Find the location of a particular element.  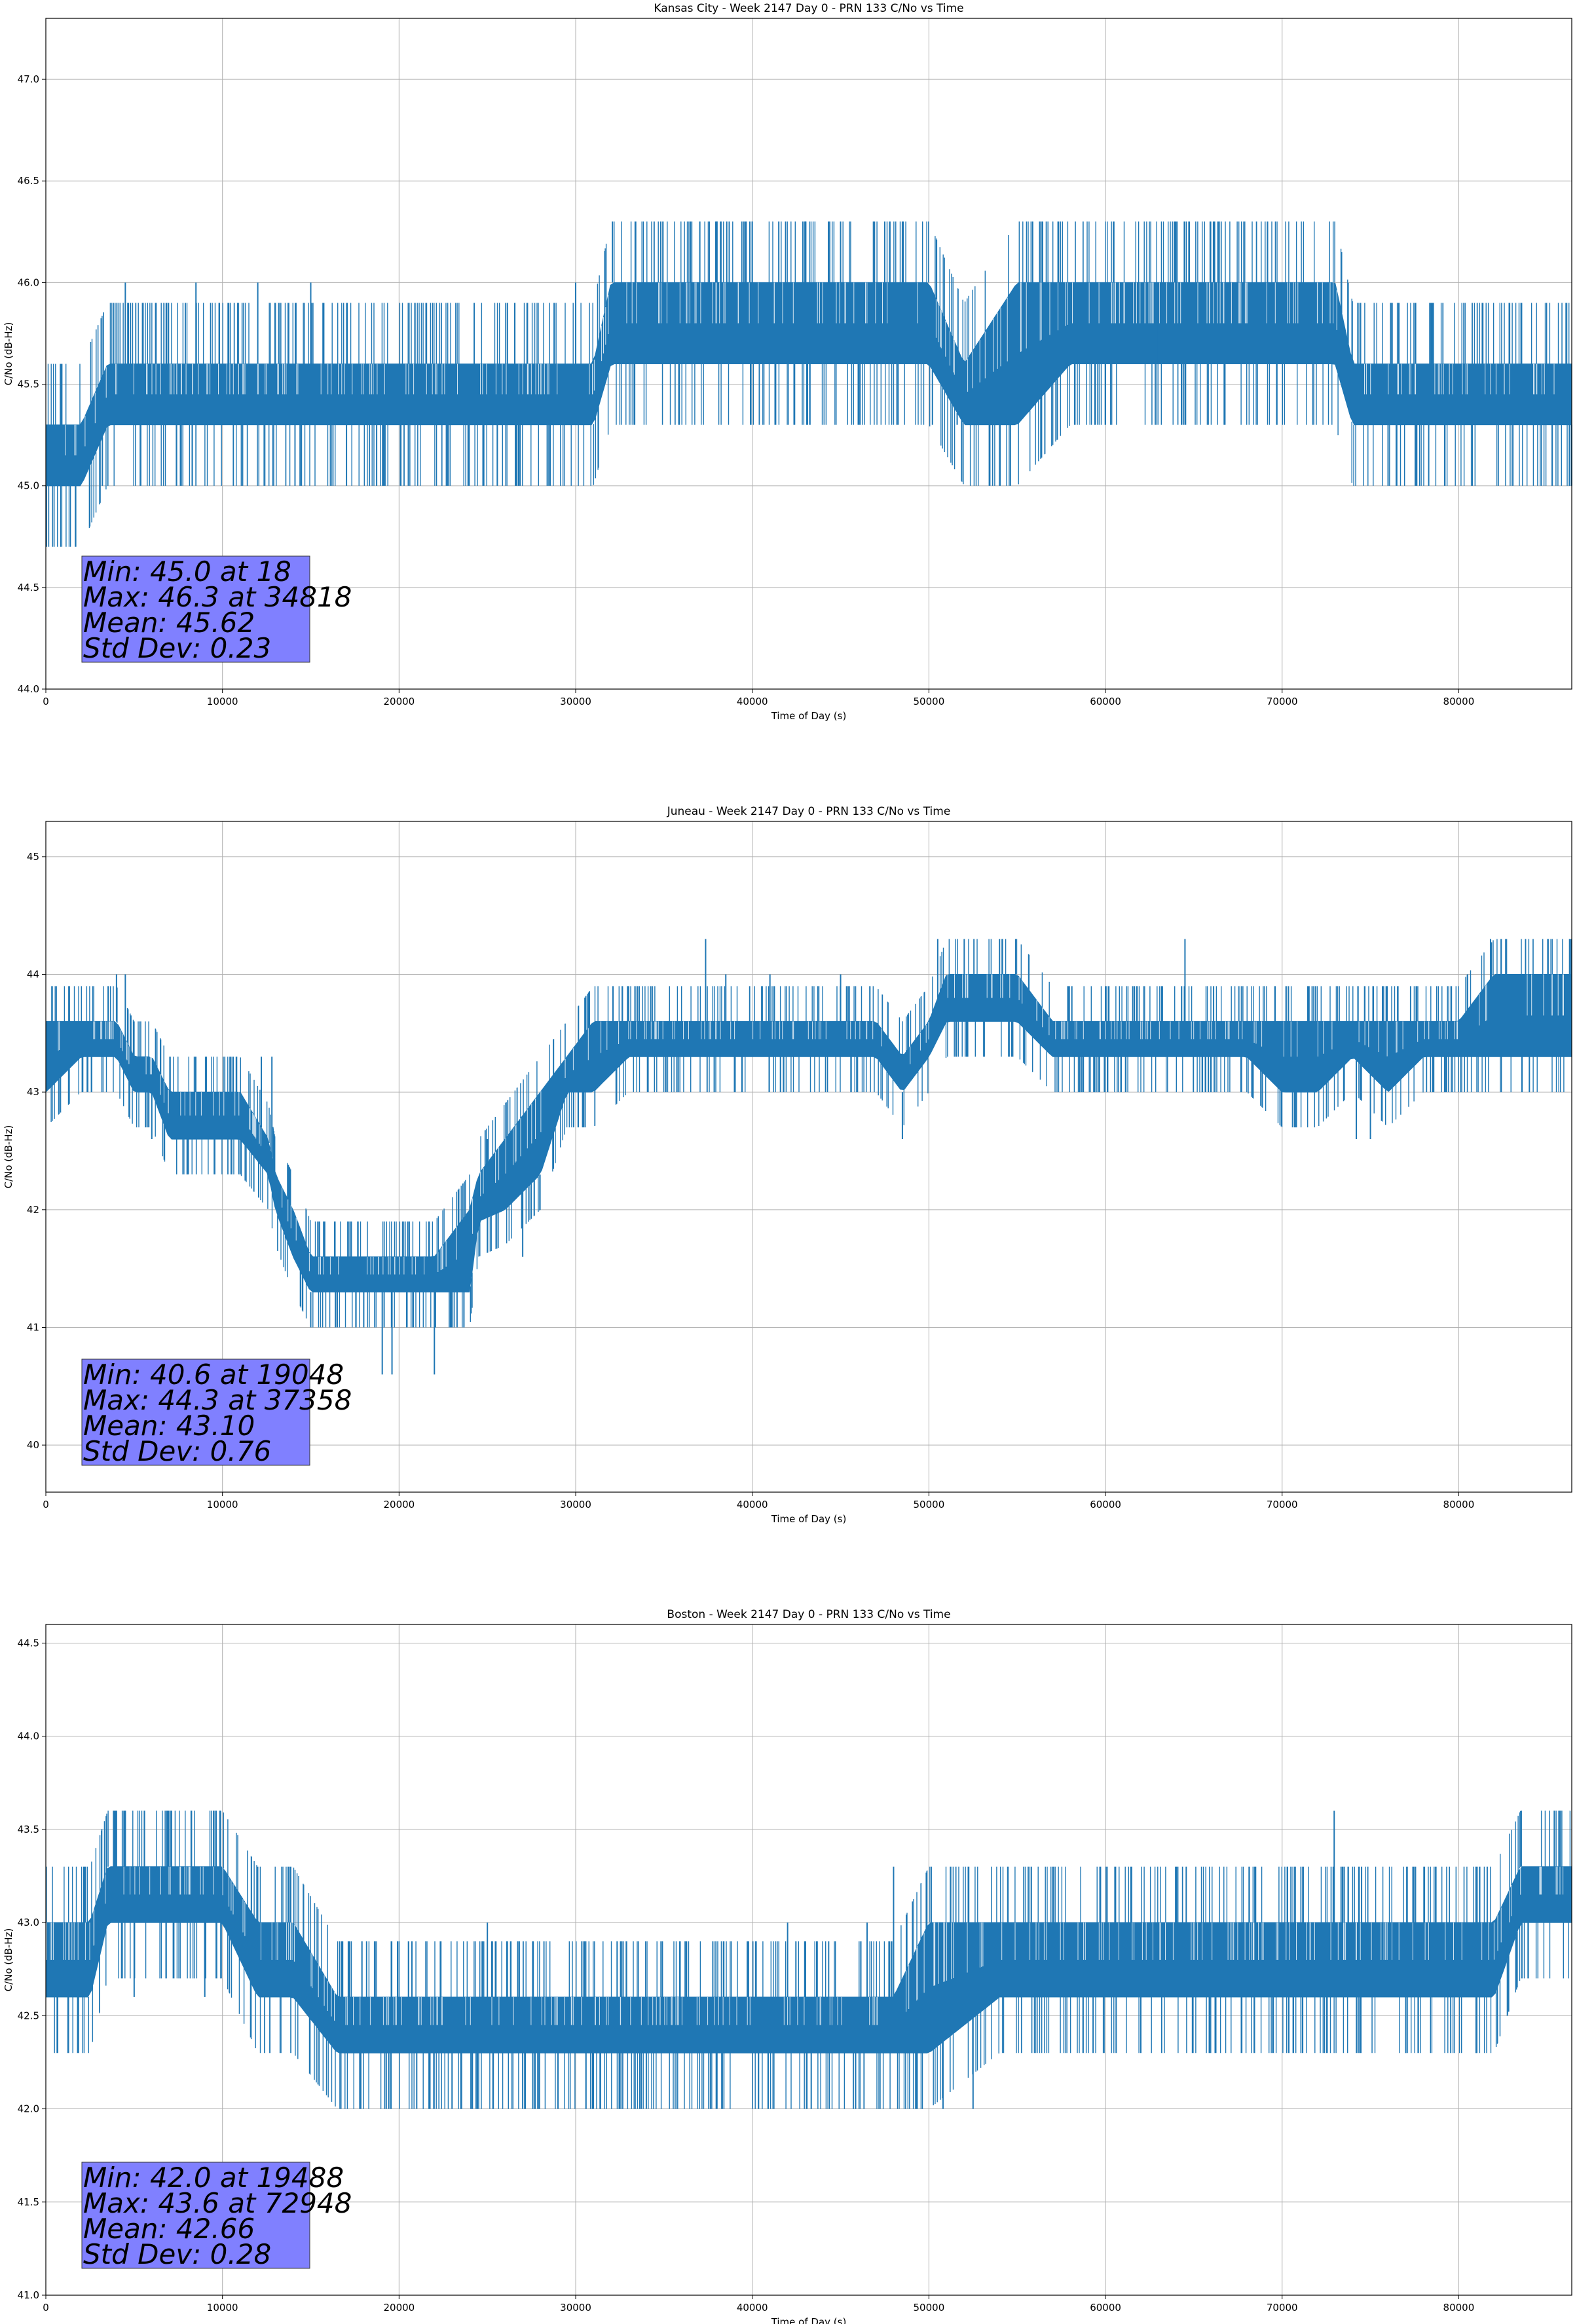

stats-max: Max: 44.3 at 37358 is located at coordinates (217, 1400).